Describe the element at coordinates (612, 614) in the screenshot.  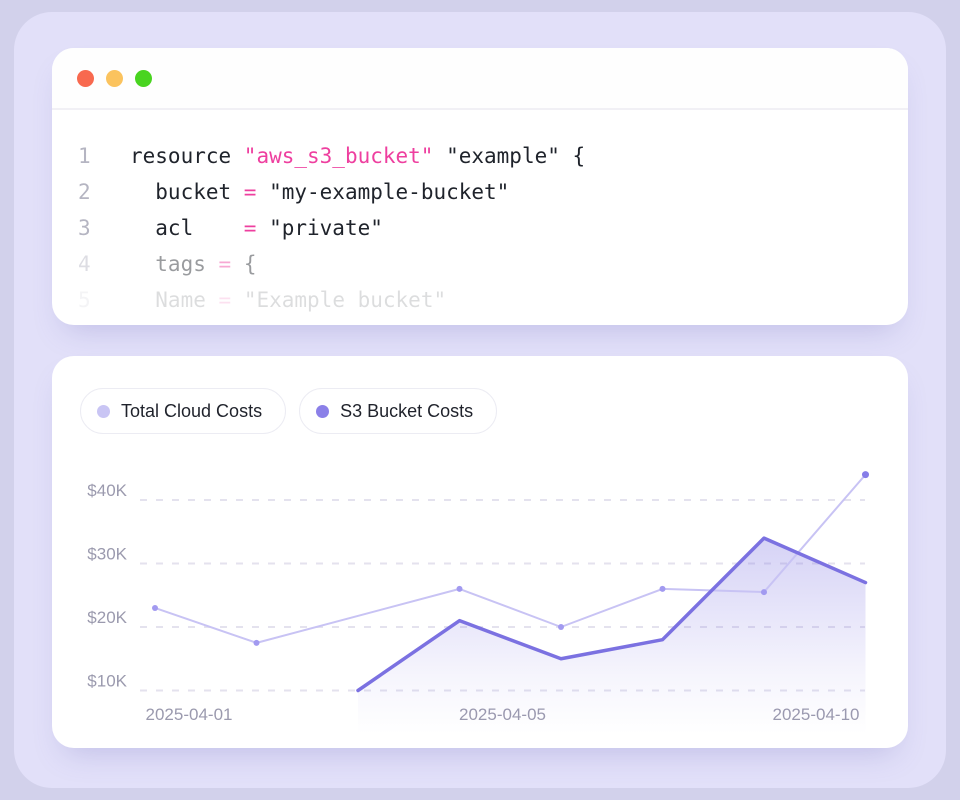
I see `series-line-s3-bucket-costs` at that location.